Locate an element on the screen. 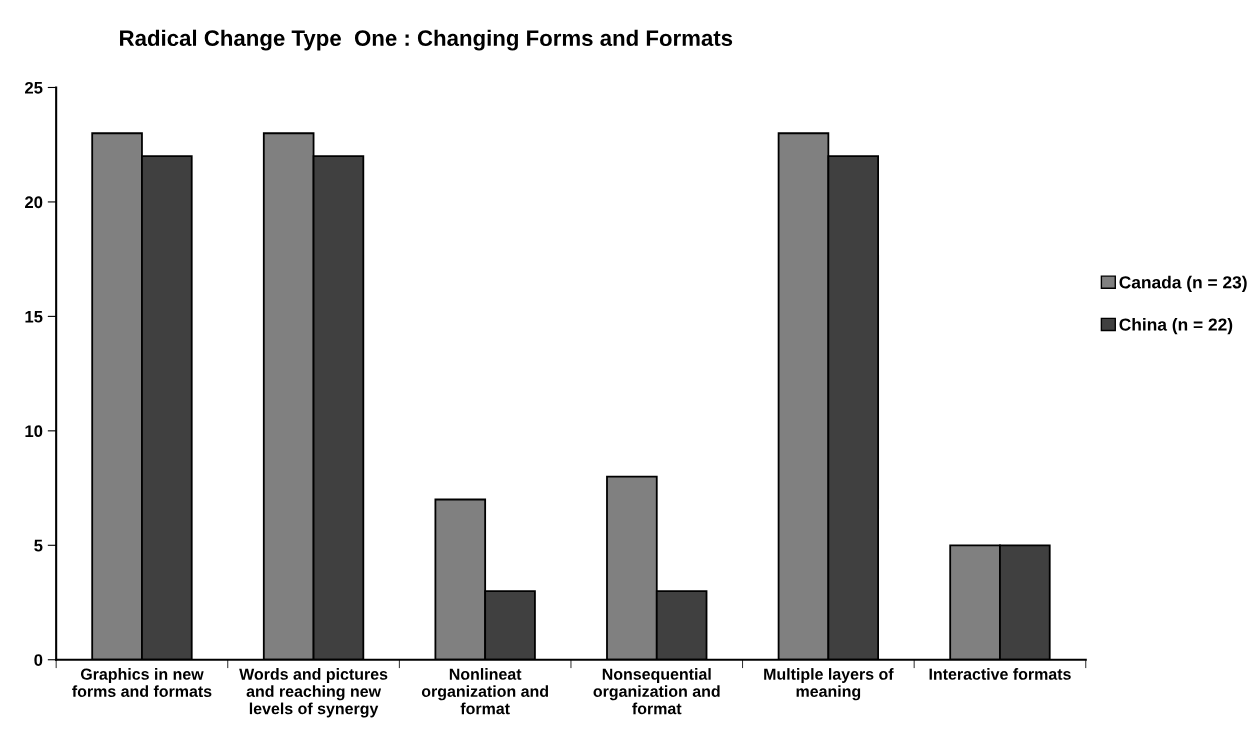 The height and width of the screenshot is (729, 1248). x-tick-label: Words and pictures and reaching new levels of synergy is located at coordinates (313, 693).